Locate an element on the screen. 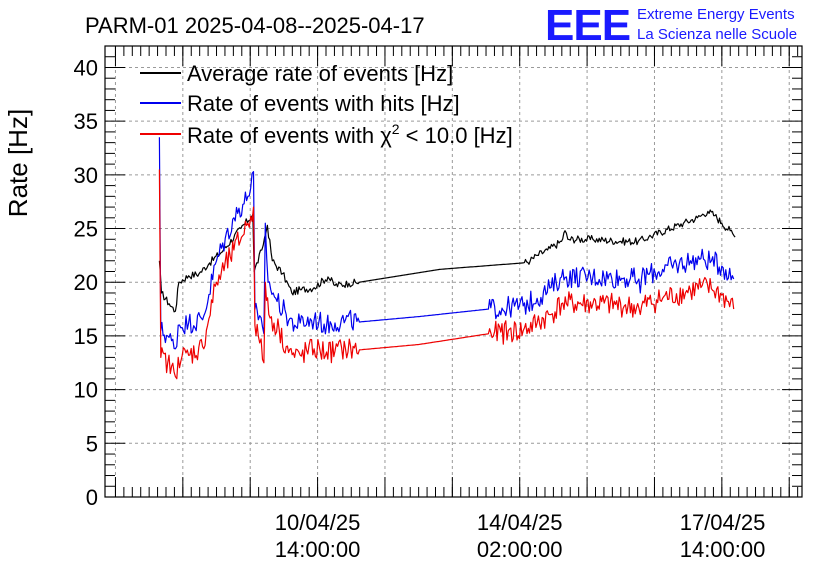 This screenshot has height=572, width=836. x-tick-label-time: 02:00:00 is located at coordinates (520, 549).